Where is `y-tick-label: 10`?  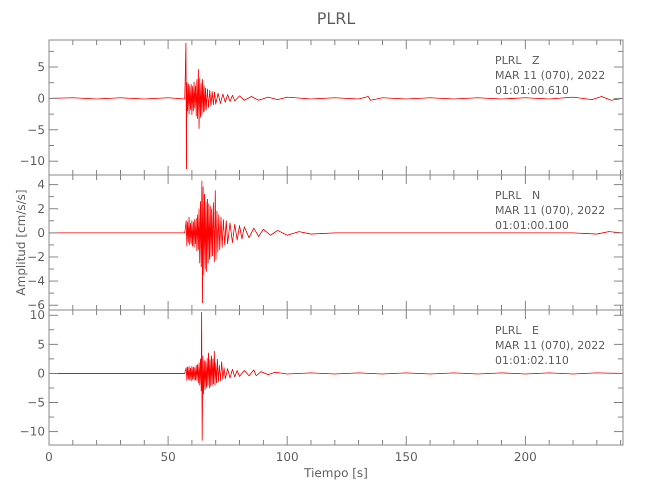
y-tick-label: 10 is located at coordinates (37, 315).